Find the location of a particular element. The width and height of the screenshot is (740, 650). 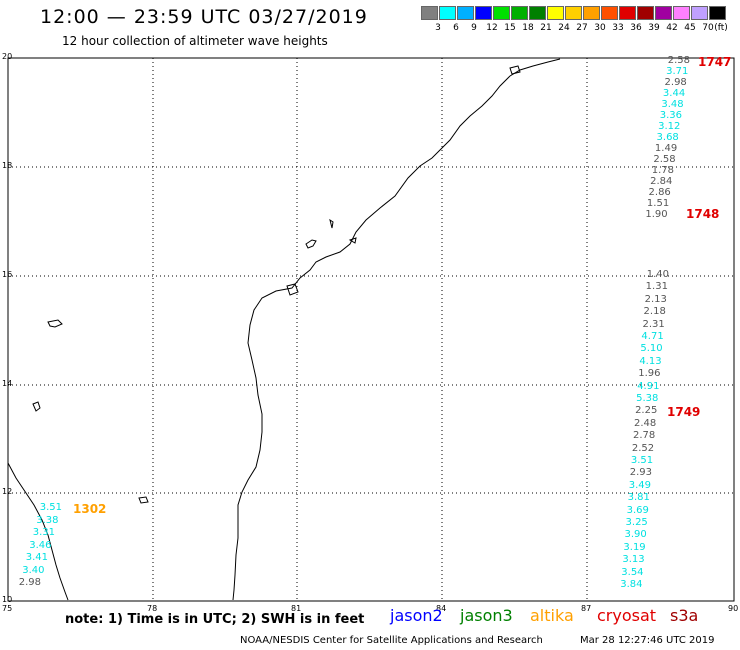

legend-label: 42 is located at coordinates (672, 28).